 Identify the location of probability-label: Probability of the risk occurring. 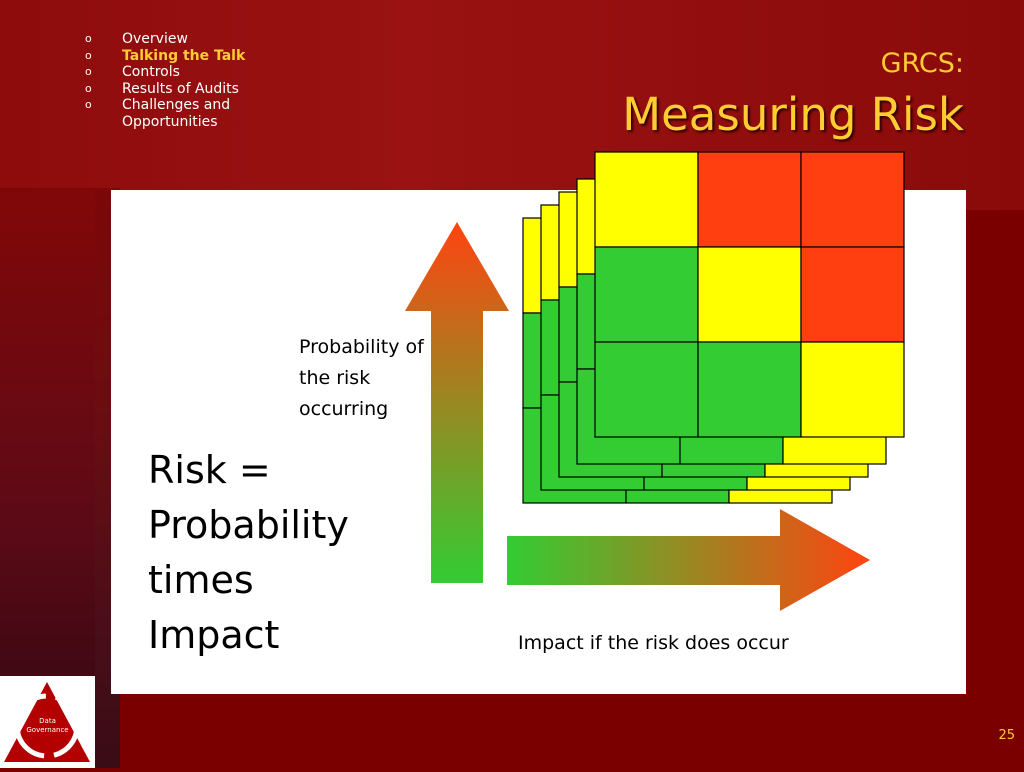
(361, 378).